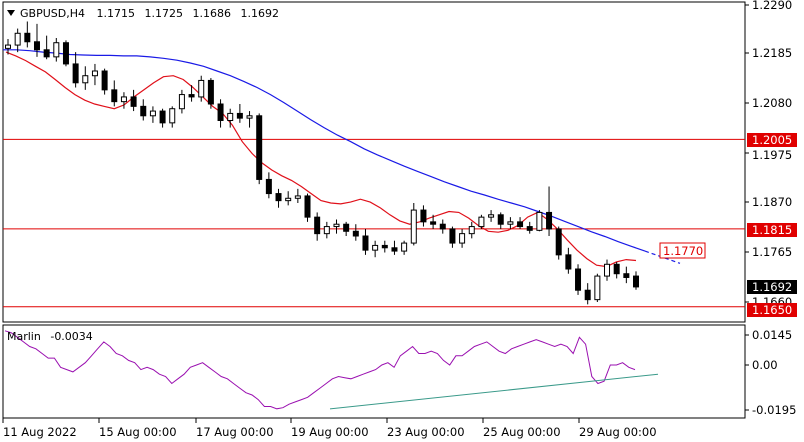 The height and width of the screenshot is (442, 804). I want to click on price-tick: 1.2290, so click(772, 6).